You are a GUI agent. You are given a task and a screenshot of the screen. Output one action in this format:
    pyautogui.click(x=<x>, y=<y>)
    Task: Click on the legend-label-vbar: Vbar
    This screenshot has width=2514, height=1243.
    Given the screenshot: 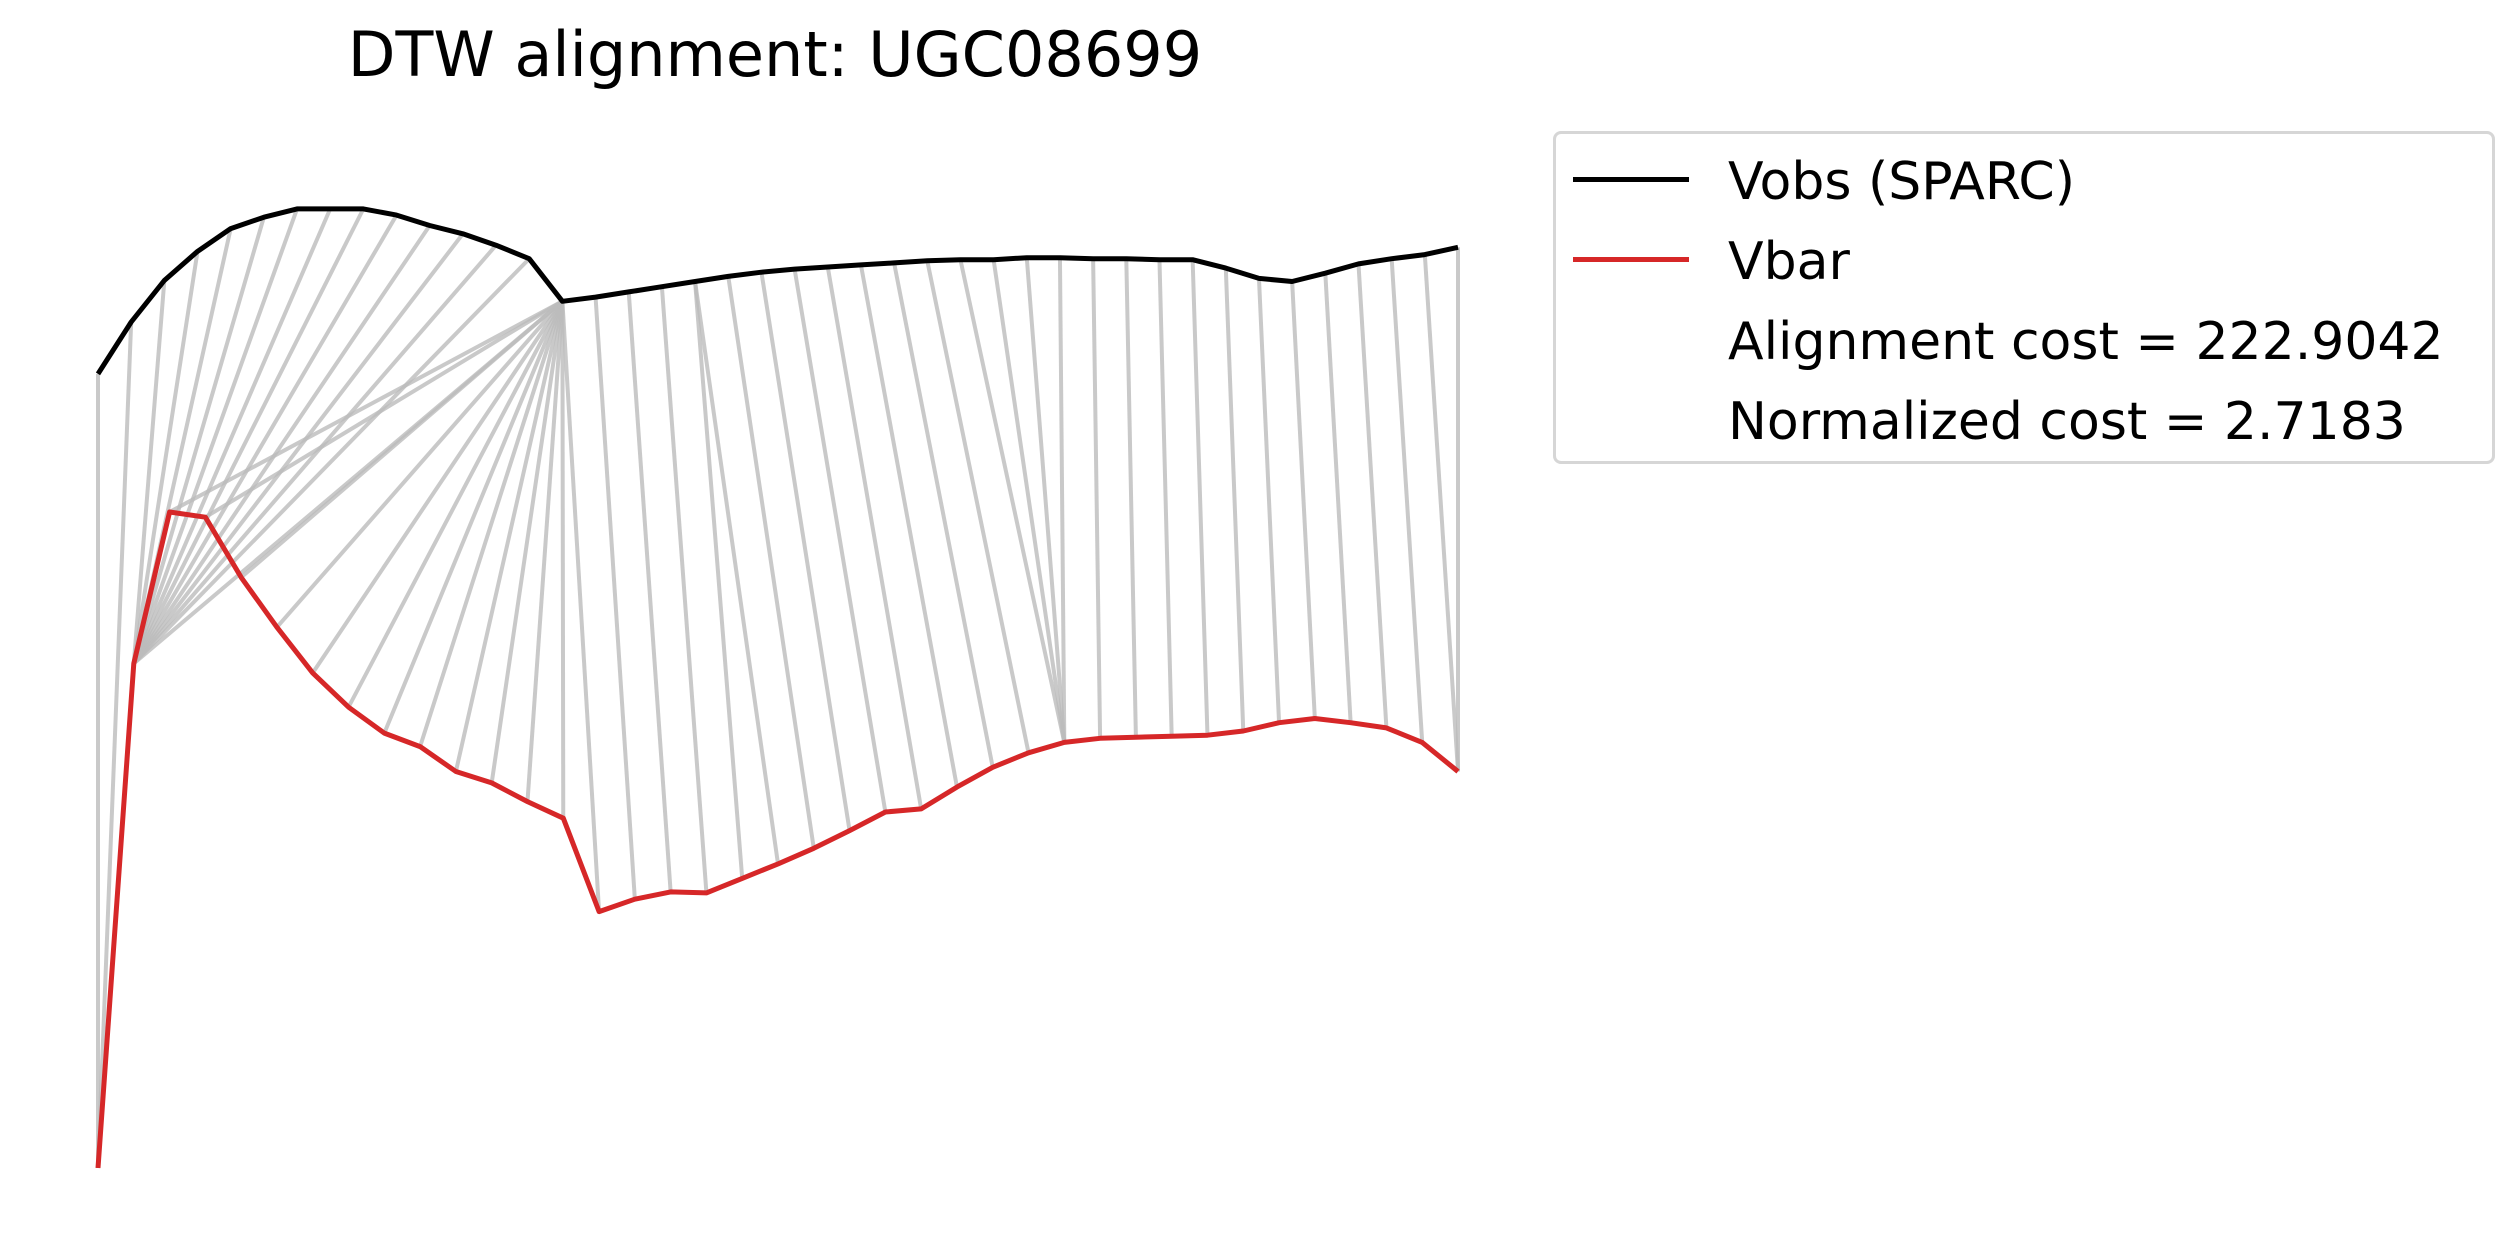 What is the action you would take?
    pyautogui.click(x=1789, y=262)
    